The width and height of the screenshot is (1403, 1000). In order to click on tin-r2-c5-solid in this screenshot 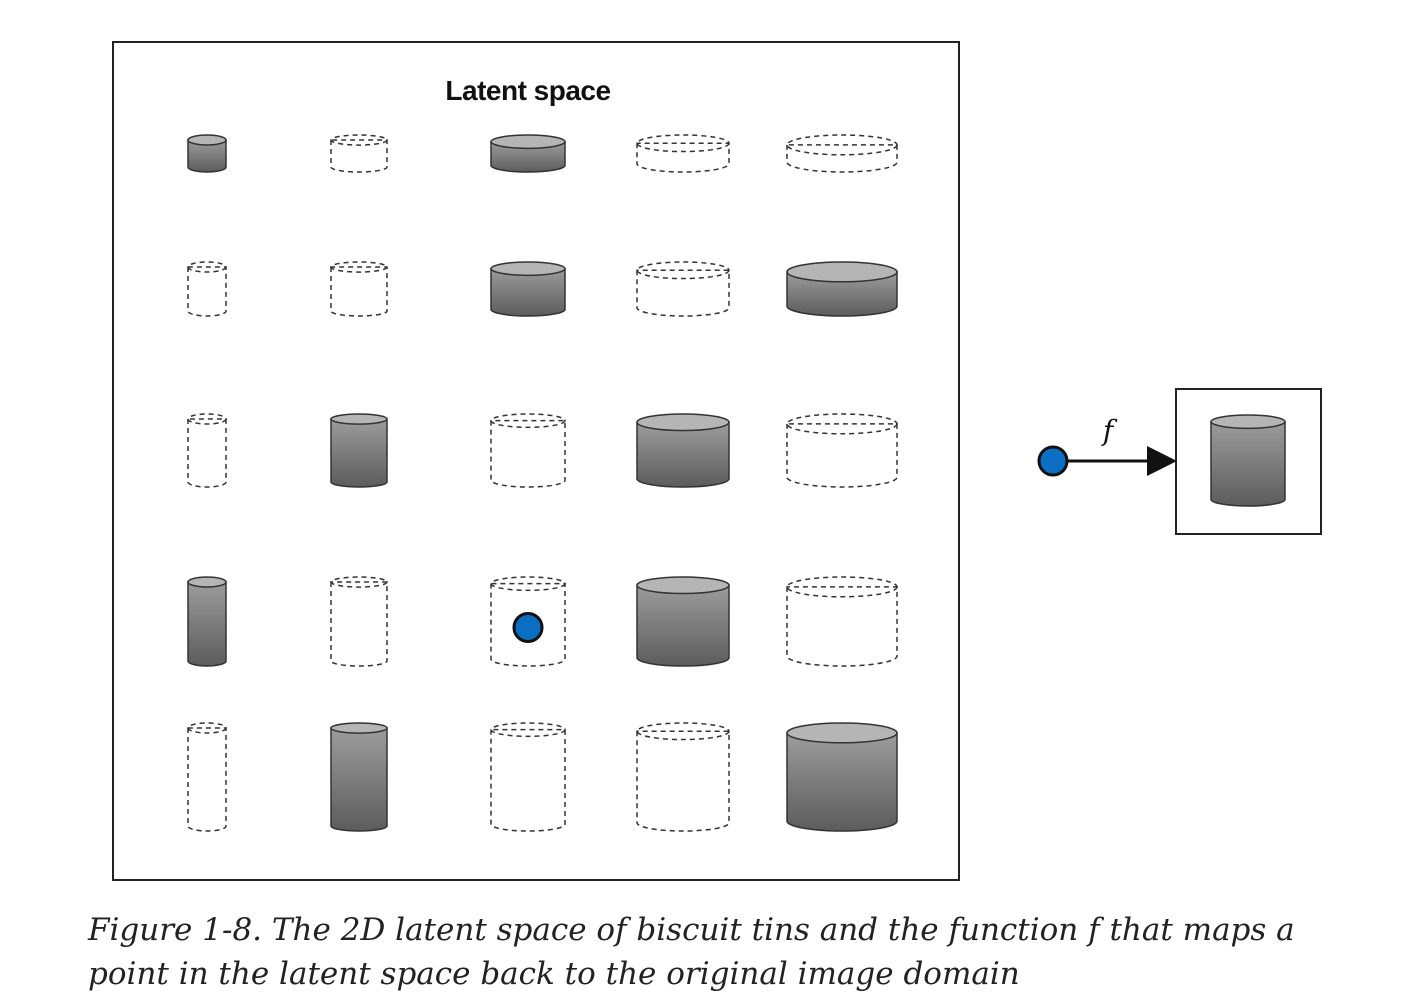, I will do `click(842, 289)`.